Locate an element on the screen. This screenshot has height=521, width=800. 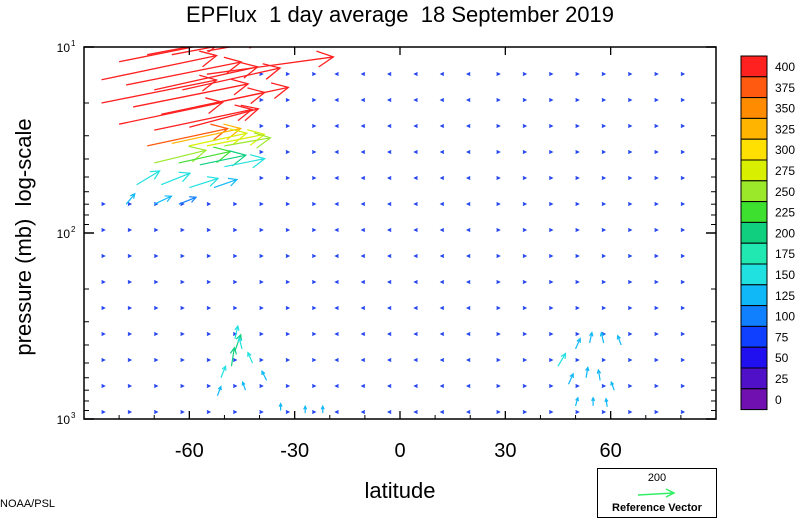
colorbar-label: 200 is located at coordinates (785, 233).